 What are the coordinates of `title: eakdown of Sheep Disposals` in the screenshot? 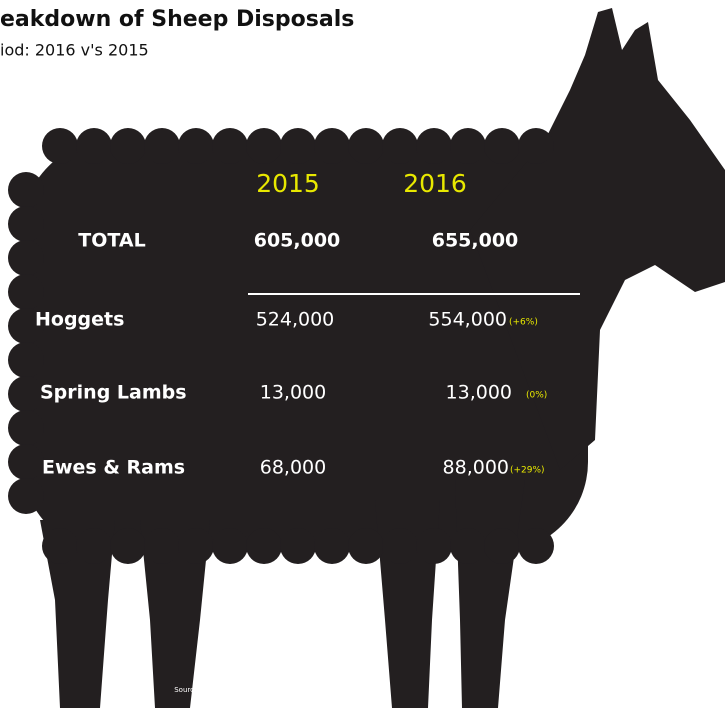 It's located at (177, 19).